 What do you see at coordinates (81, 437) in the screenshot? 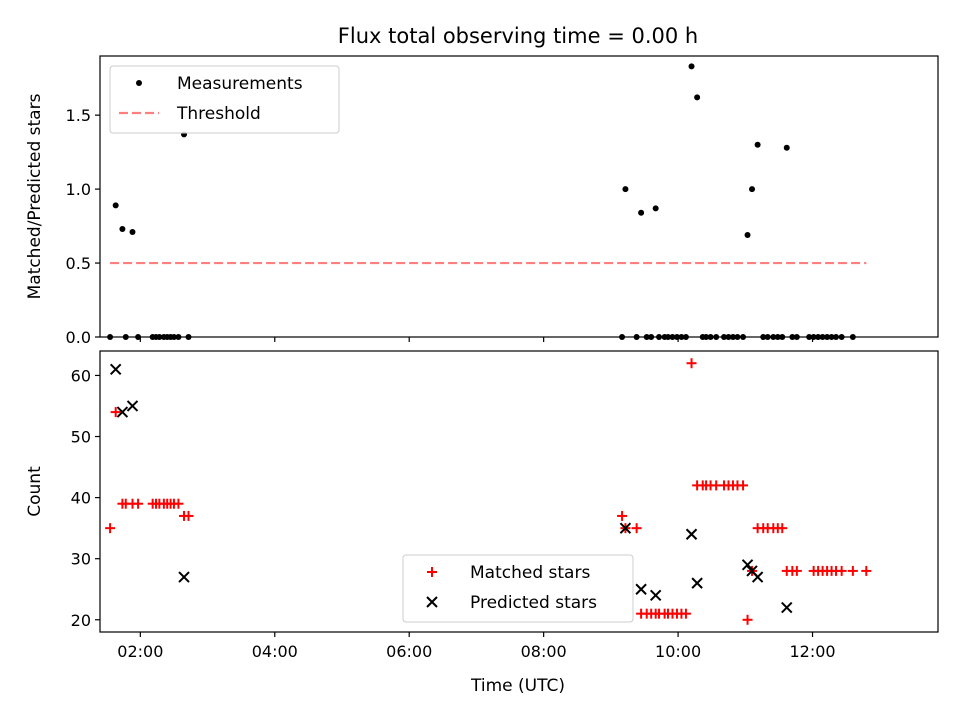
I see `y-tick-label: 50` at bounding box center [81, 437].